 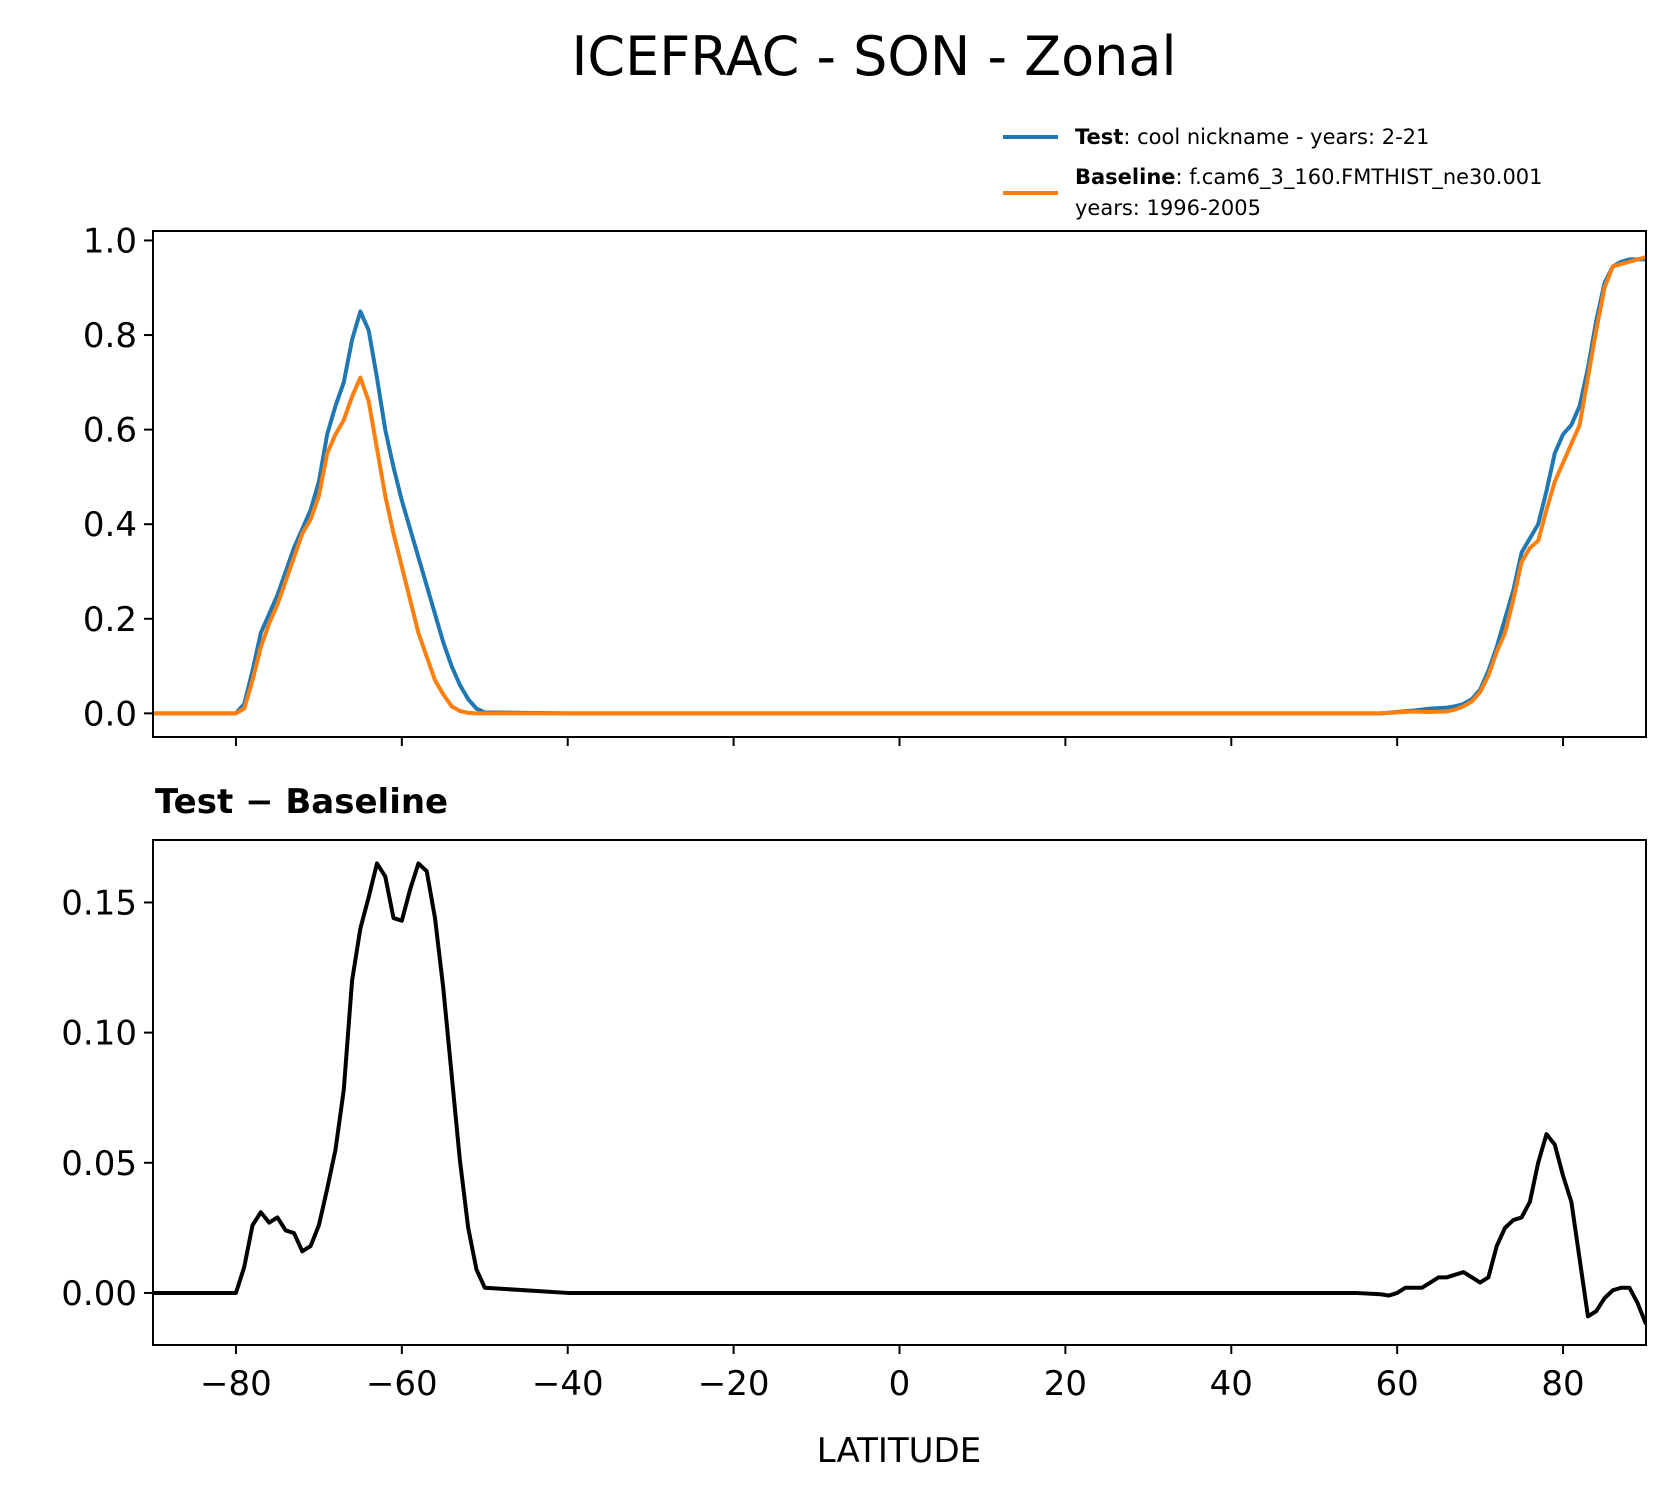 I want to click on bottom-ytick-label: 0.05, so click(x=99, y=1164).